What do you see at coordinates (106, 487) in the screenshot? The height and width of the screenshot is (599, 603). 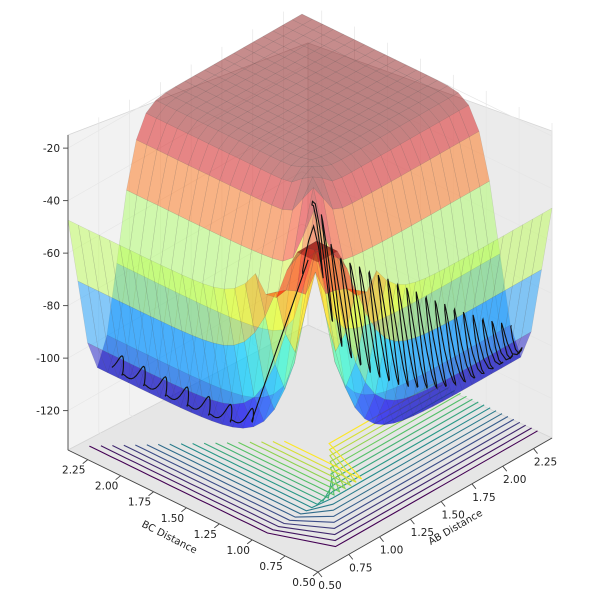 I see `y-tick-label: 2.00` at bounding box center [106, 487].